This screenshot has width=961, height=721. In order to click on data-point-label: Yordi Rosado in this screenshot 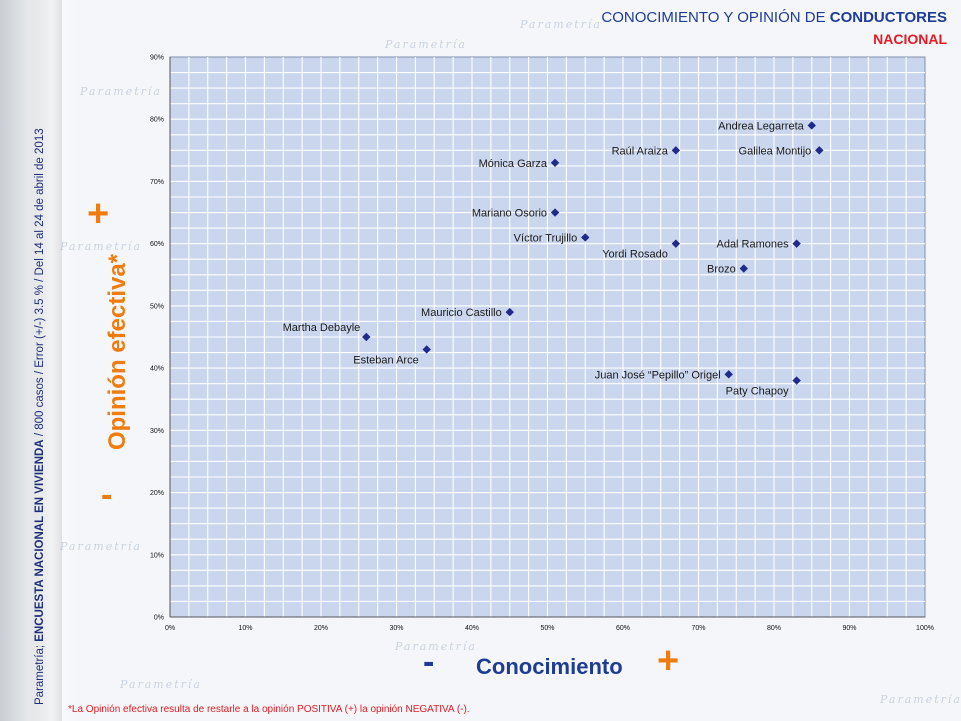, I will do `click(635, 255)`.